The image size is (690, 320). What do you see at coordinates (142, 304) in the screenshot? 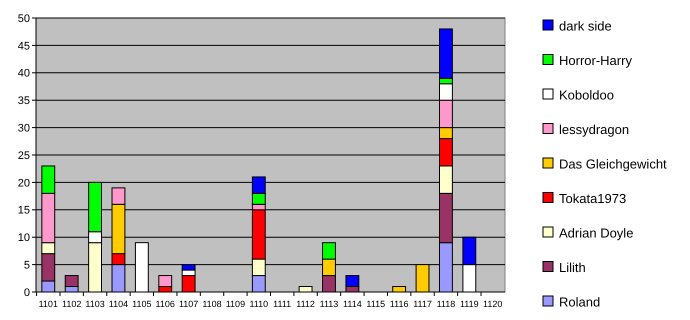
I see `x-tick-label: 1105` at bounding box center [142, 304].